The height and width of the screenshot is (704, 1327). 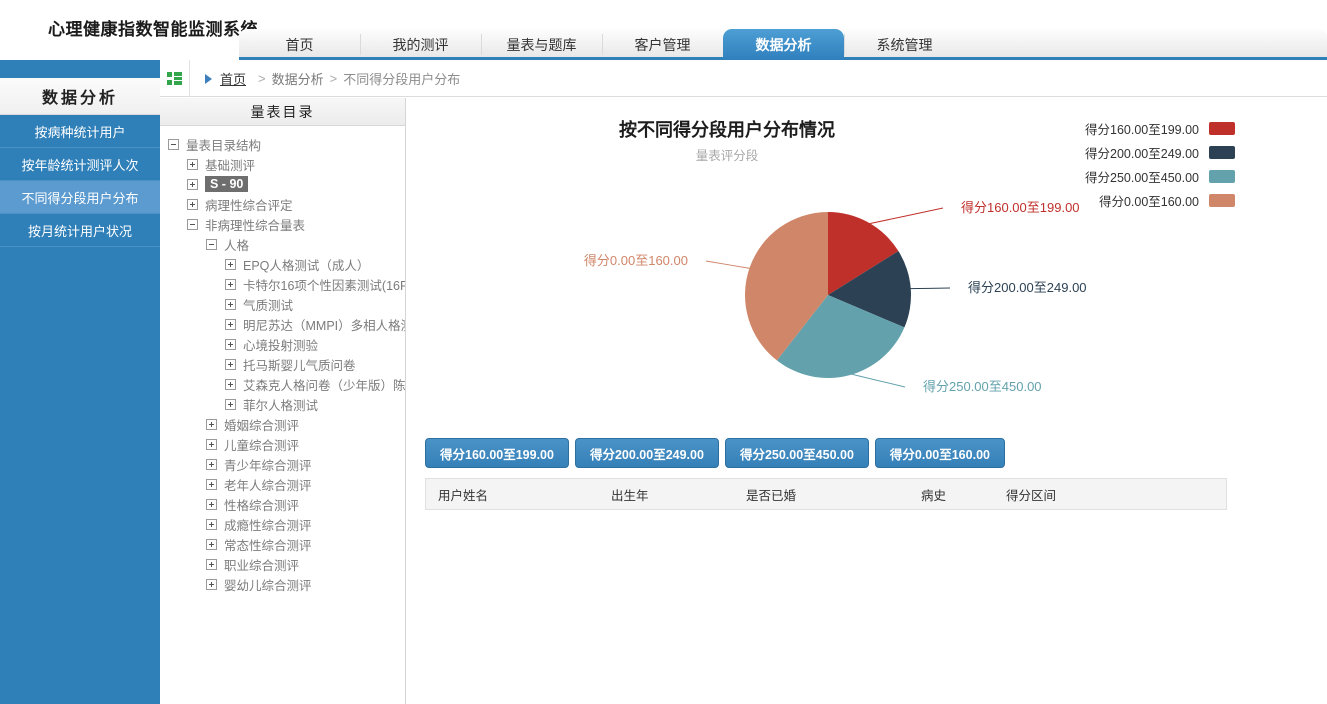 I want to click on segment-button-1: 得分200.00至249.00, so click(x=646, y=453).